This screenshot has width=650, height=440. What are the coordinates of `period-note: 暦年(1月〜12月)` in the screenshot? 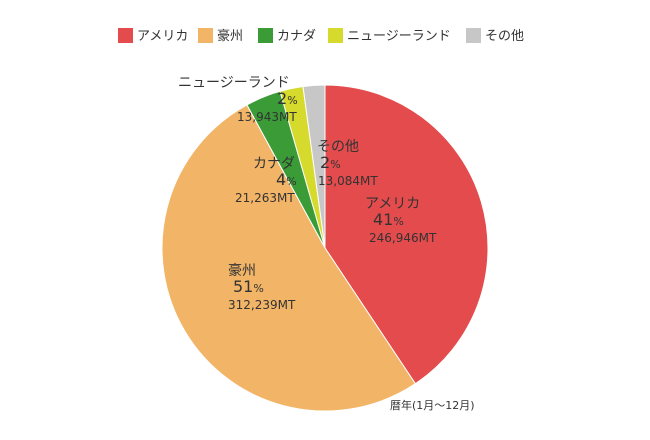 It's located at (432, 405).